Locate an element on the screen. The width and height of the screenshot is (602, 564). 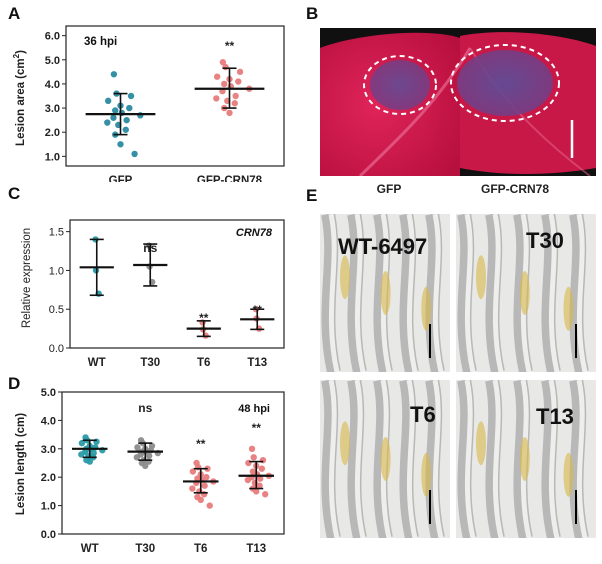
category-label: GFP-CRN78 is located at coordinates (230, 178).